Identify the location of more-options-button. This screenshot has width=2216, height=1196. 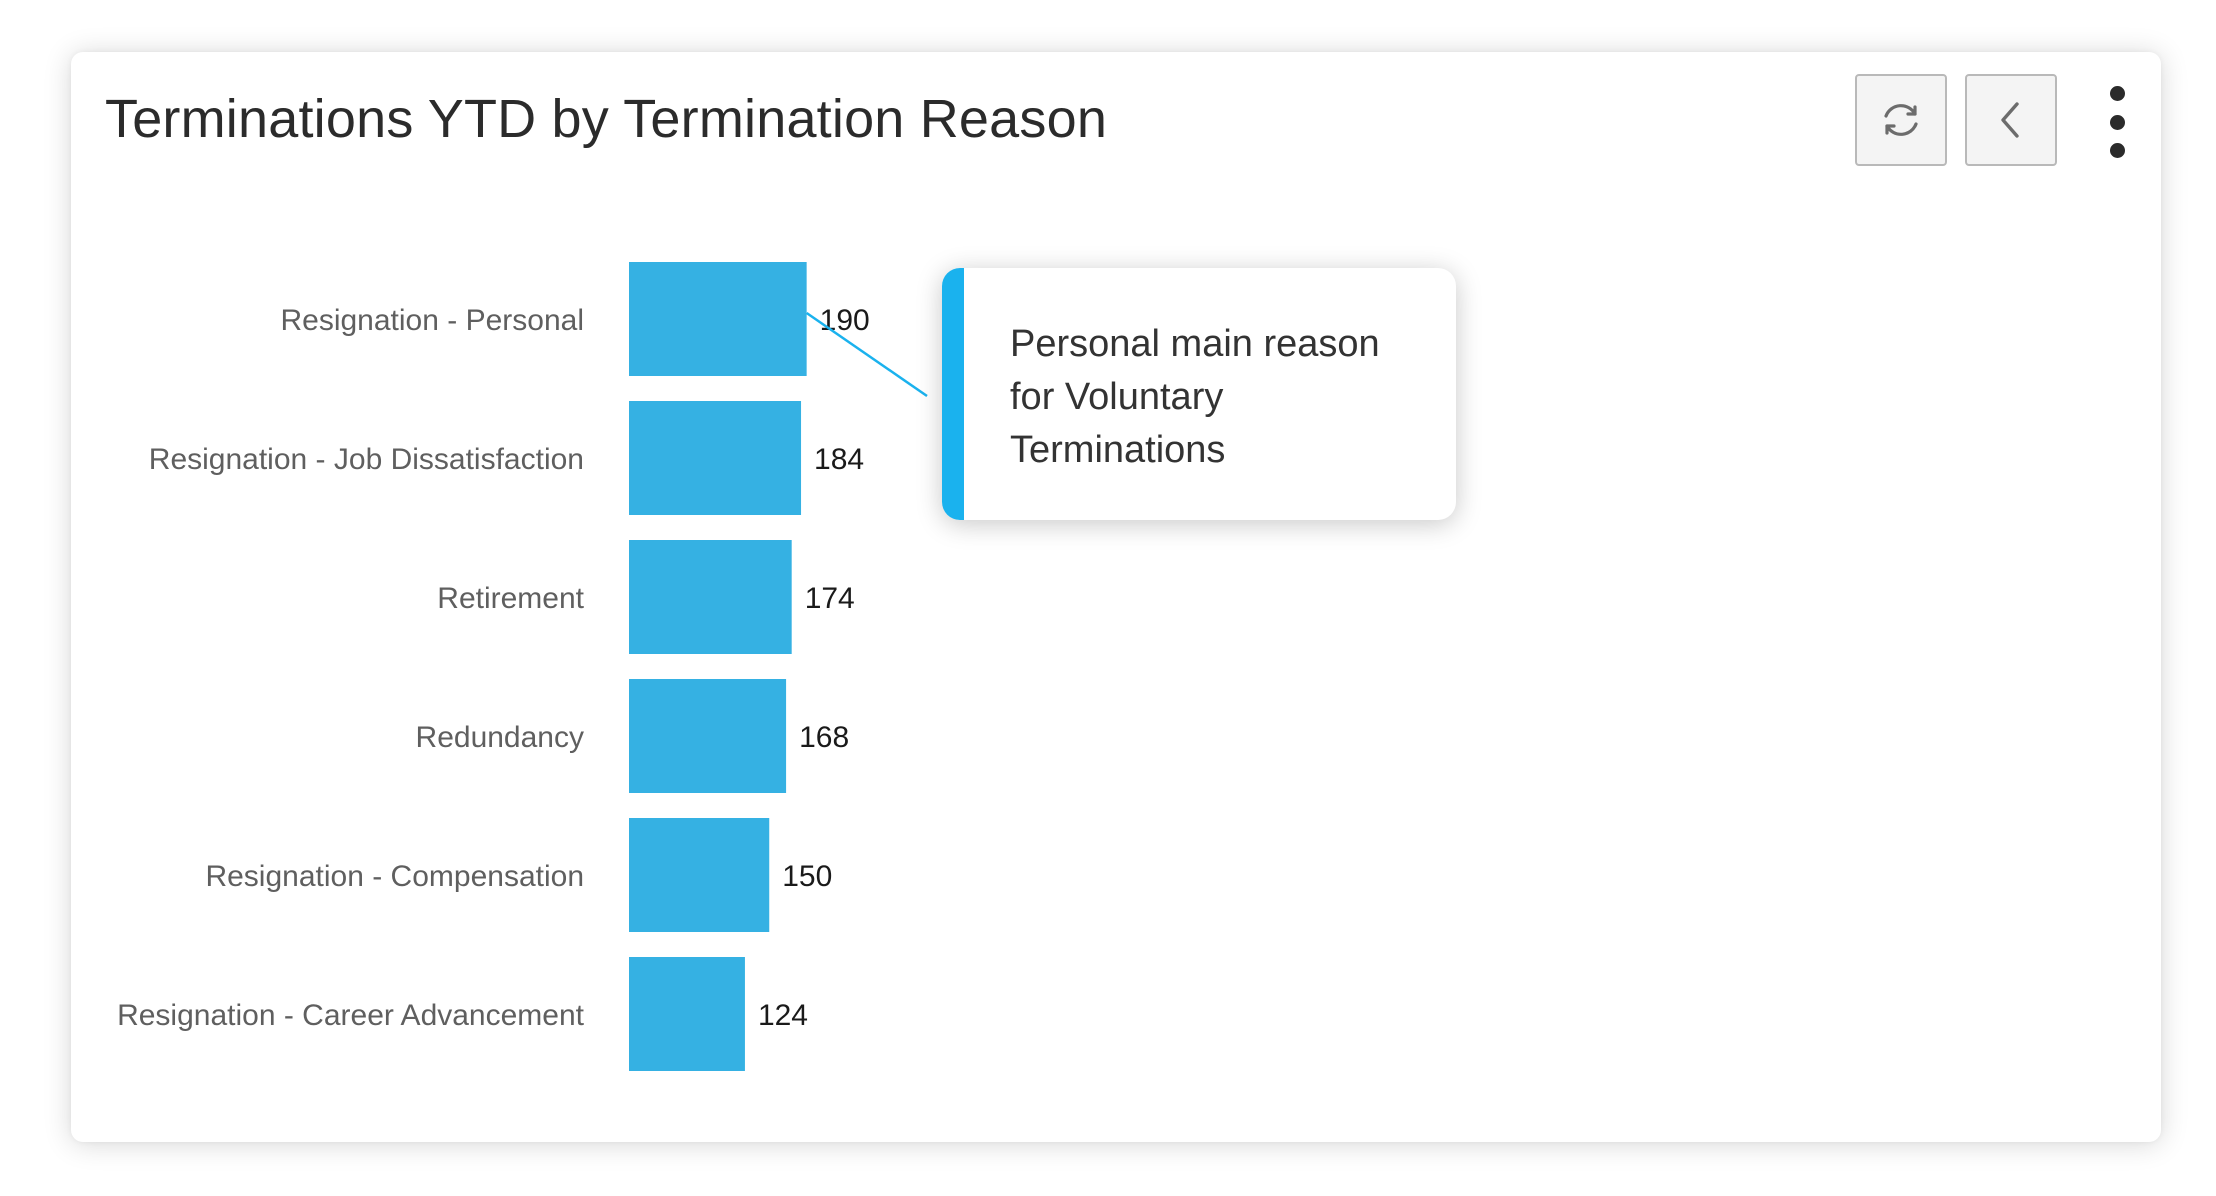
(2117, 122).